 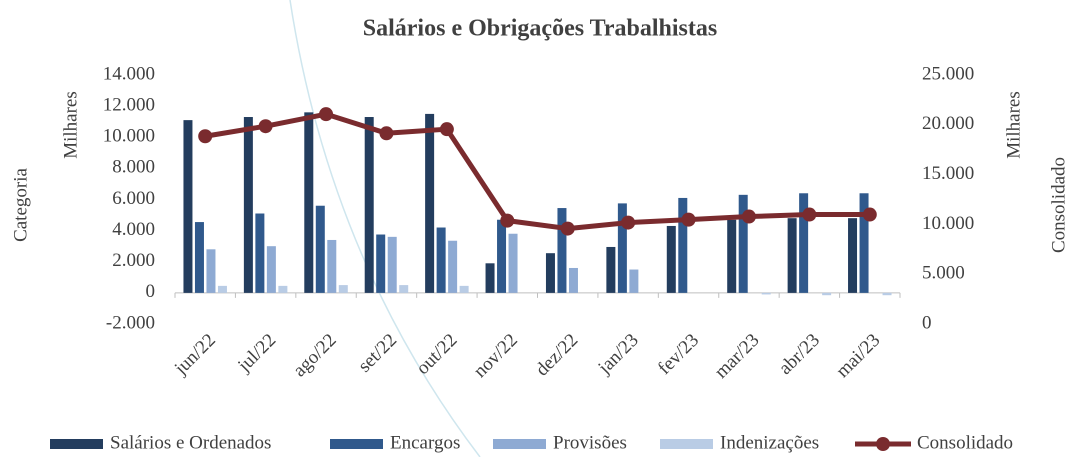 What do you see at coordinates (1058, 205) in the screenshot?
I see `right-axis-title: Consolidado` at bounding box center [1058, 205].